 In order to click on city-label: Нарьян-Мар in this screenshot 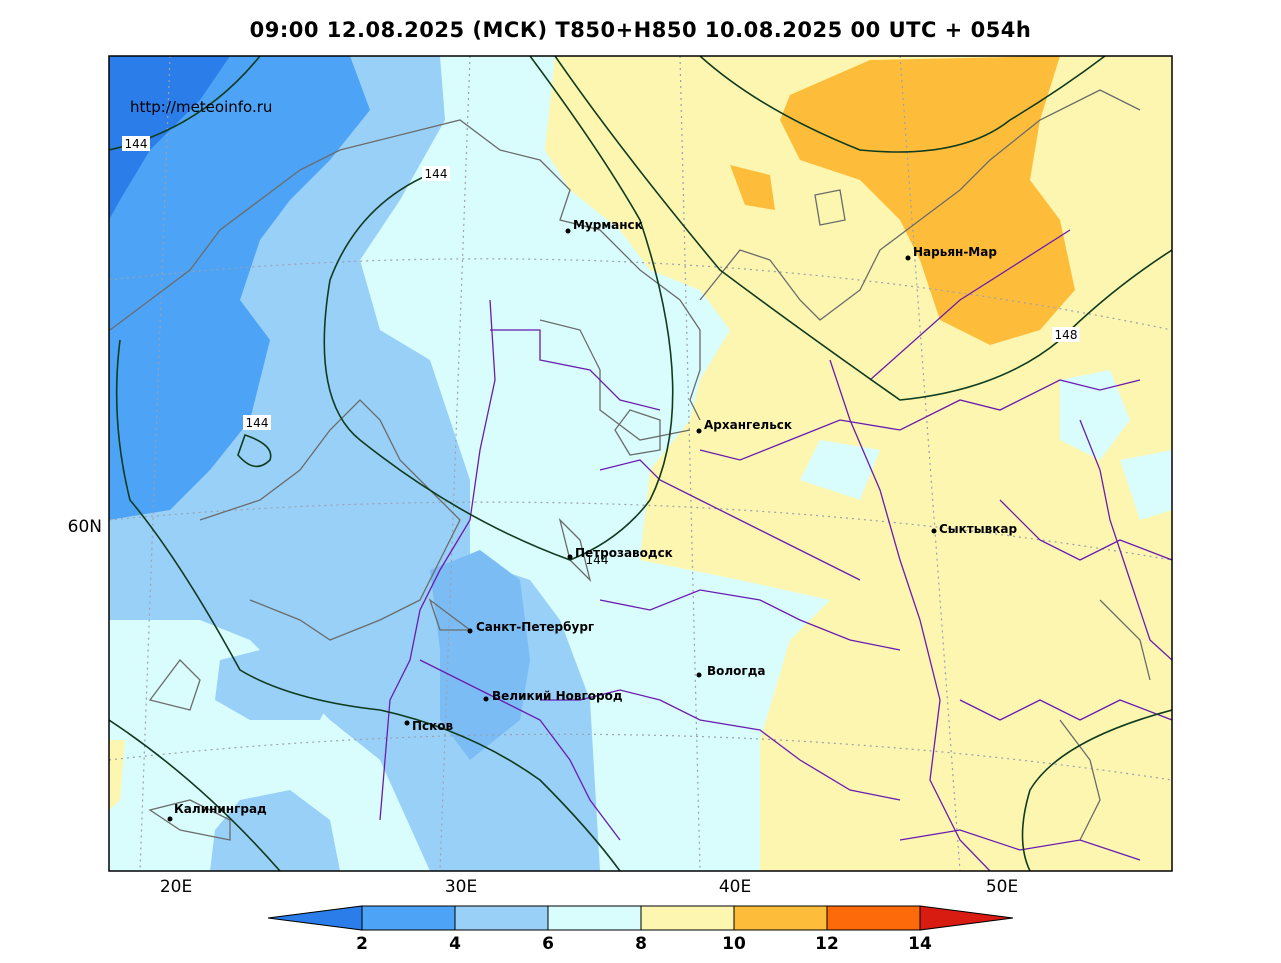, I will do `click(955, 252)`.